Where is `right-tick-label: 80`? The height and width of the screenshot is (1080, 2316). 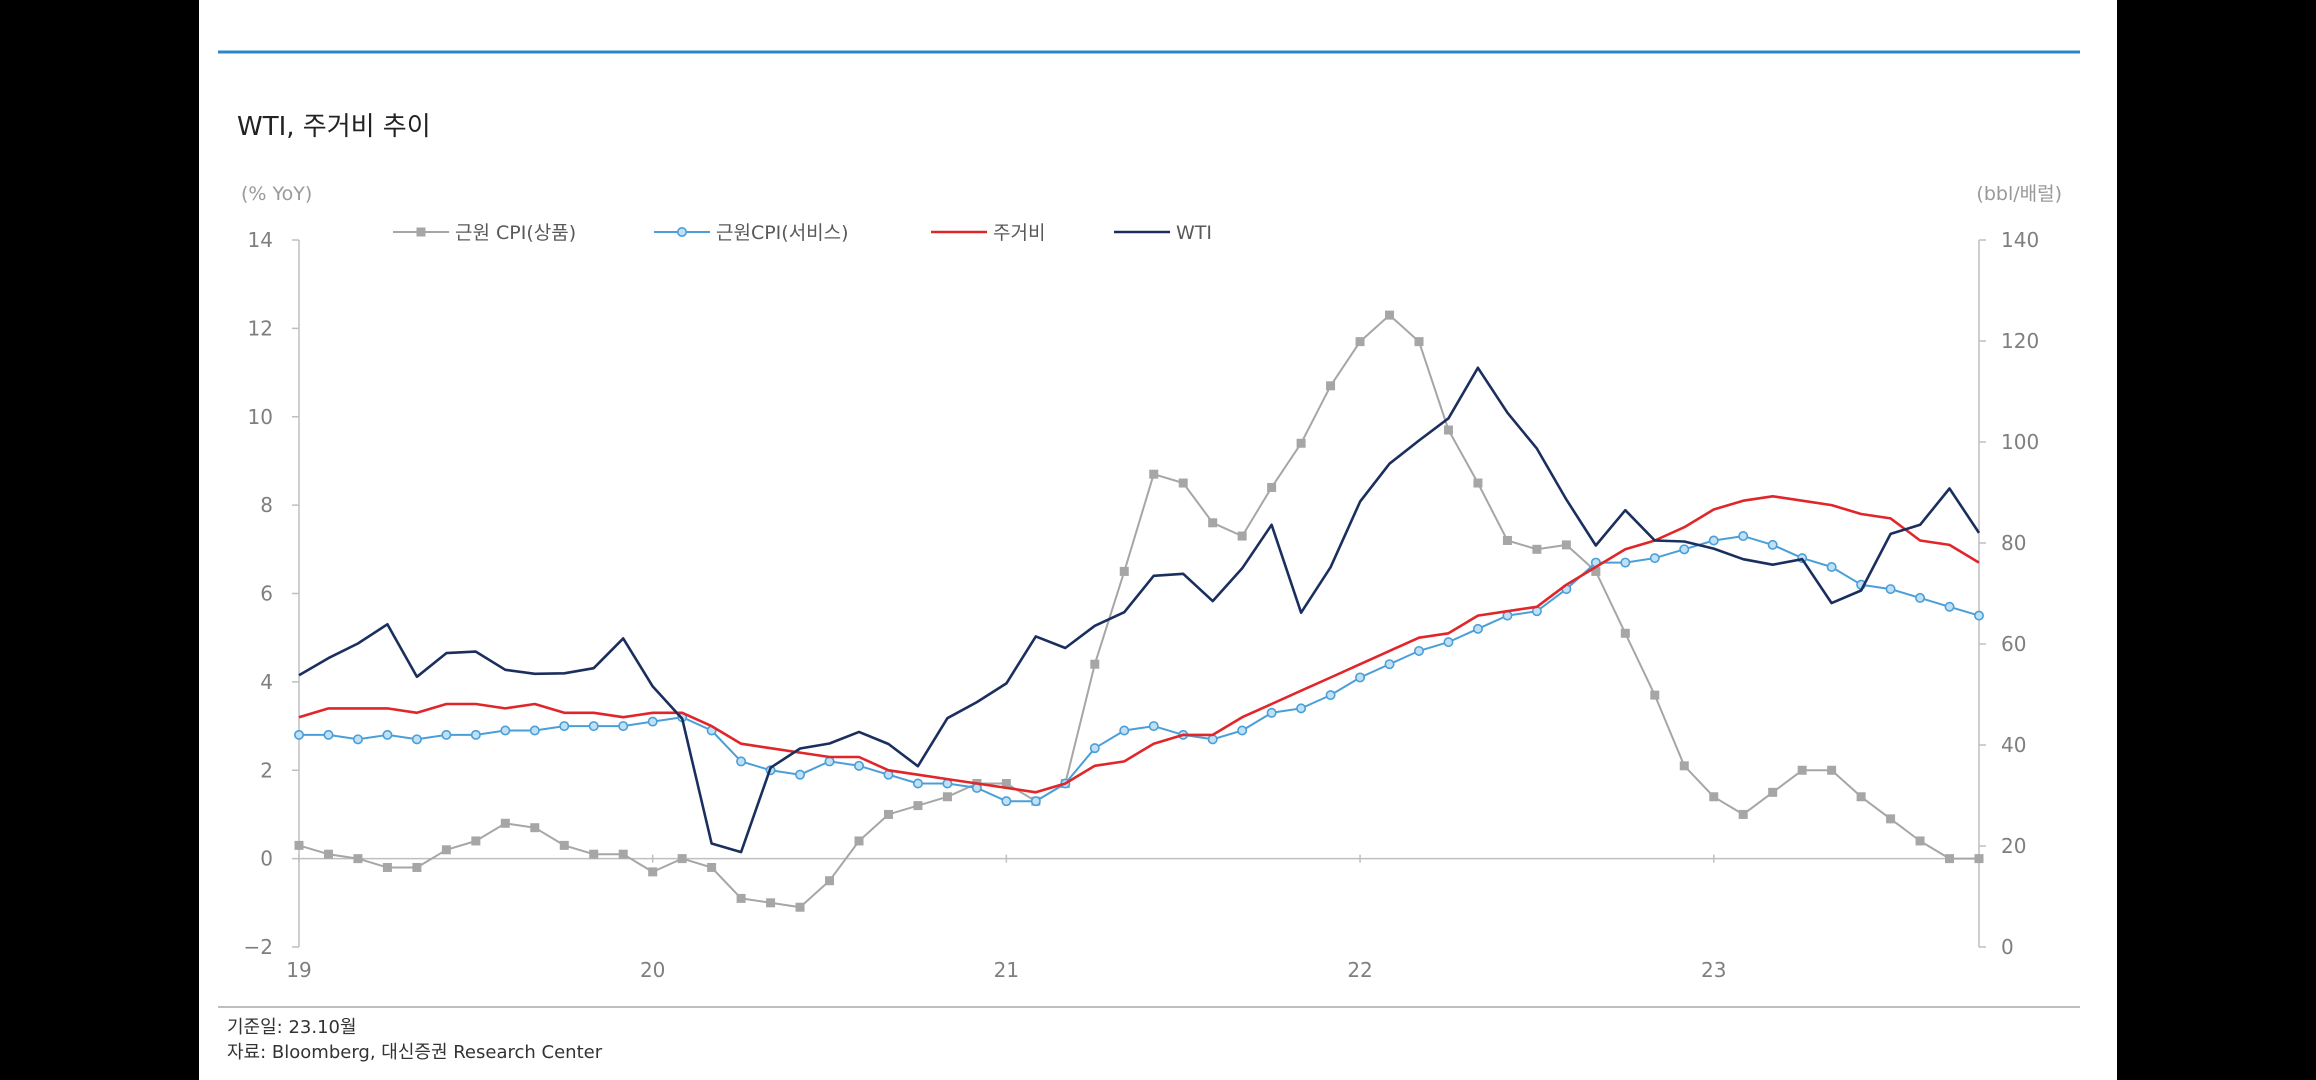 right-tick-label: 80 is located at coordinates (2013, 543).